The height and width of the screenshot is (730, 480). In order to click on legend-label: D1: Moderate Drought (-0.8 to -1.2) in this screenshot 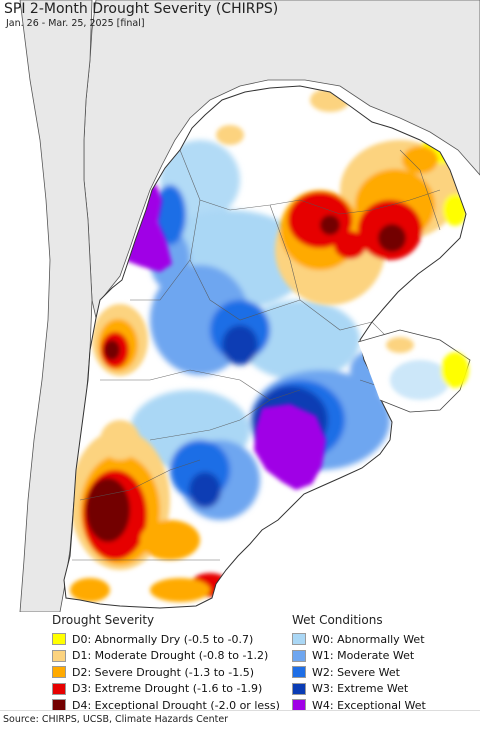, I will do `click(170, 656)`.